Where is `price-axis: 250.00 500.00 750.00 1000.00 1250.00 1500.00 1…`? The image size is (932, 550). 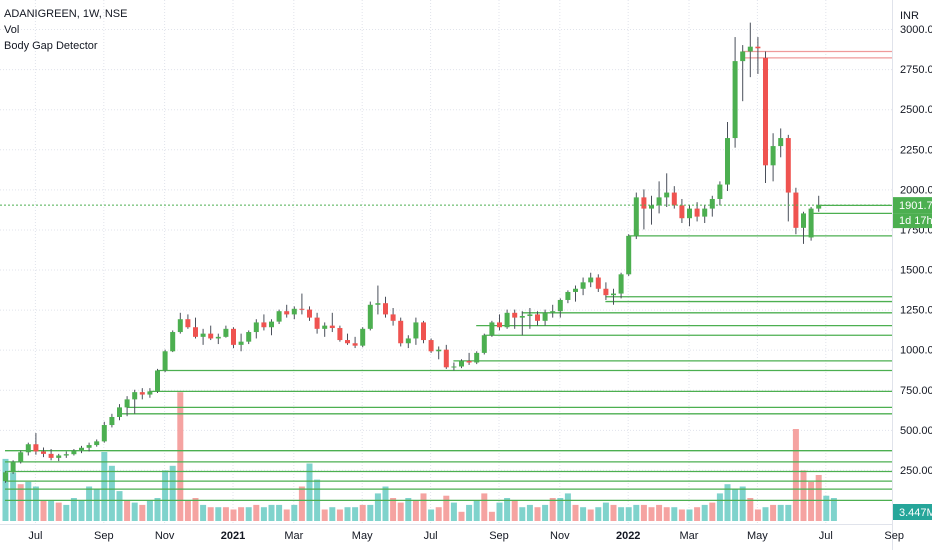
price-axis: 250.00 500.00 750.00 1000.00 1250.00 1500.00 1… is located at coordinates (916, 250).